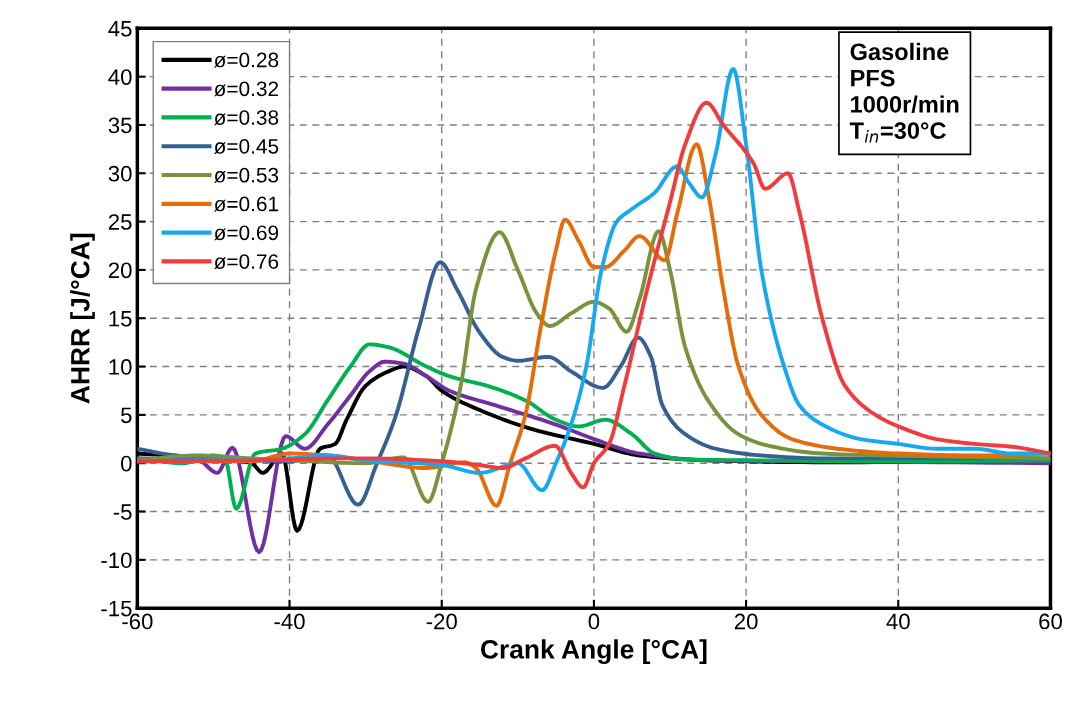 This screenshot has height=708, width=1073. What do you see at coordinates (246, 89) in the screenshot?
I see `legend-label: ø=0.32` at bounding box center [246, 89].